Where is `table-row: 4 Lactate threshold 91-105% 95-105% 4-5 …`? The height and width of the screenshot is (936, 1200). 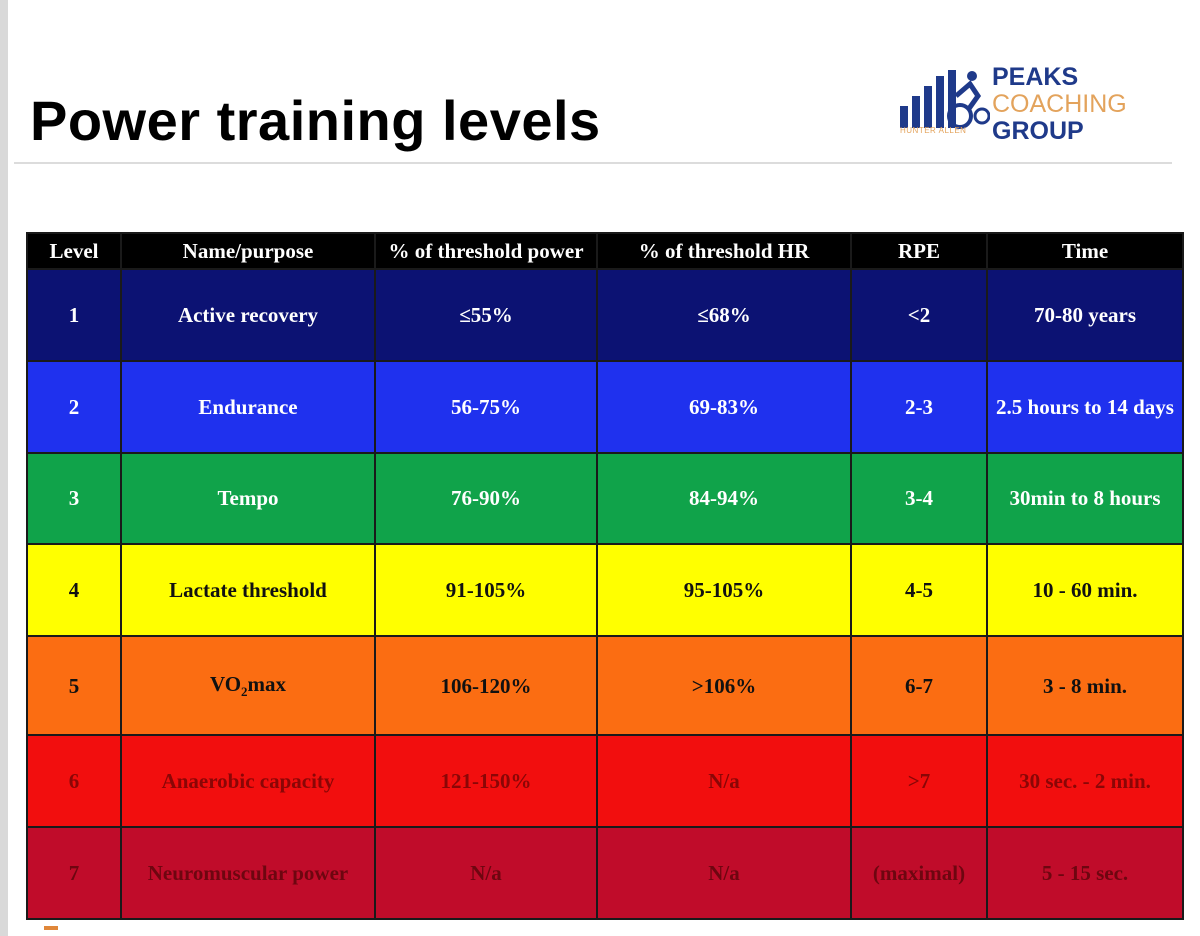 table-row: 4 Lactate threshold 91-105% 95-105% 4-5 … is located at coordinates (605, 590).